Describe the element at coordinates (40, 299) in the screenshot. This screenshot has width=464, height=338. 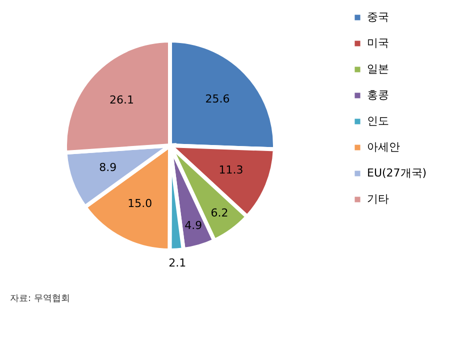
I see `text: 자료: 무역협회` at that location.